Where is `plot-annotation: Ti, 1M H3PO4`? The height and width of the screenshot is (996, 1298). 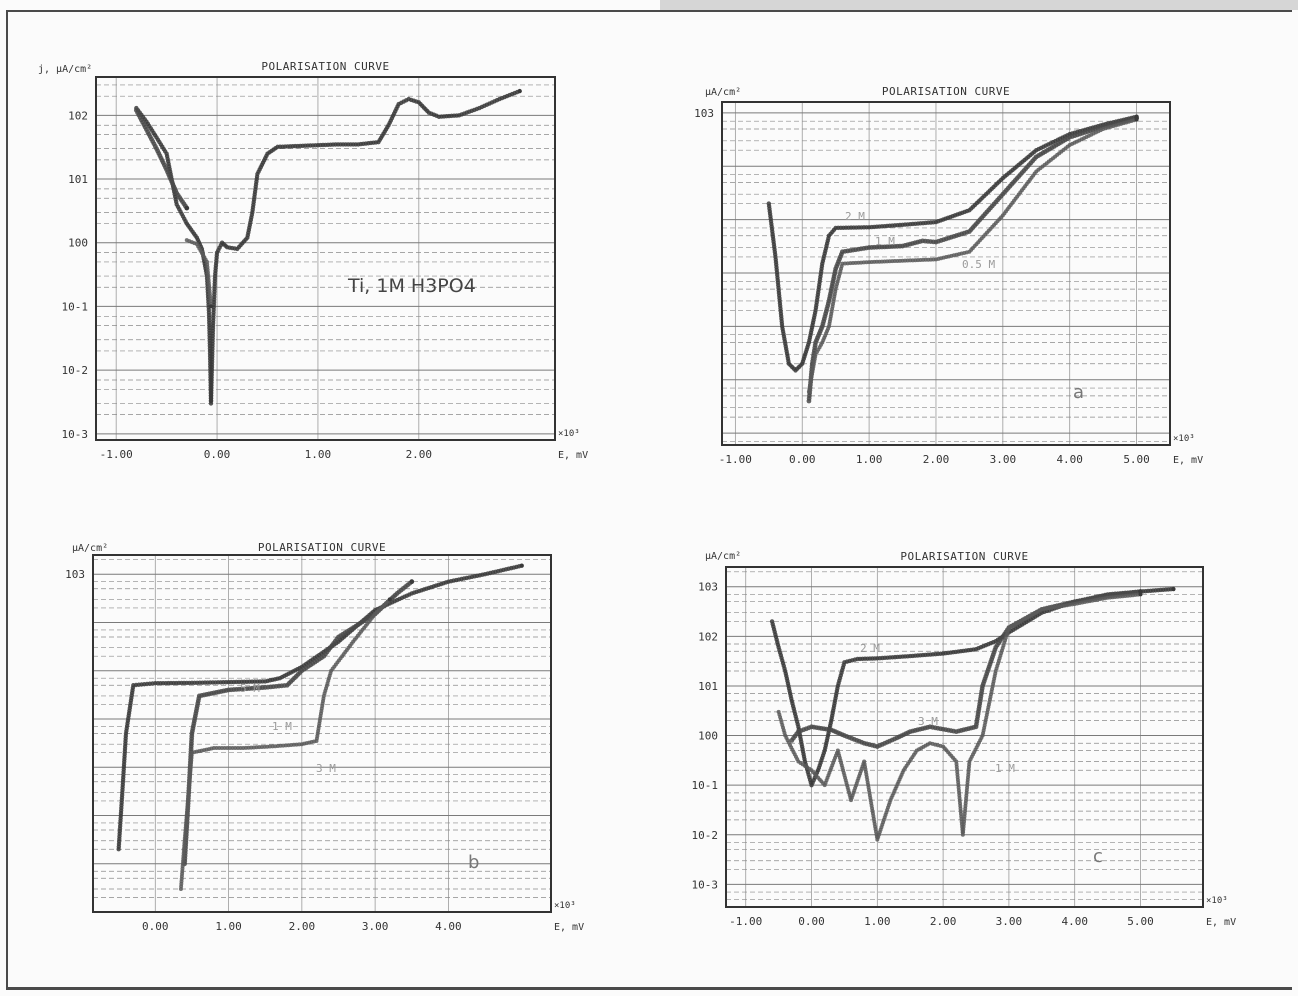 plot-annotation: Ti, 1M H3PO4 is located at coordinates (411, 286).